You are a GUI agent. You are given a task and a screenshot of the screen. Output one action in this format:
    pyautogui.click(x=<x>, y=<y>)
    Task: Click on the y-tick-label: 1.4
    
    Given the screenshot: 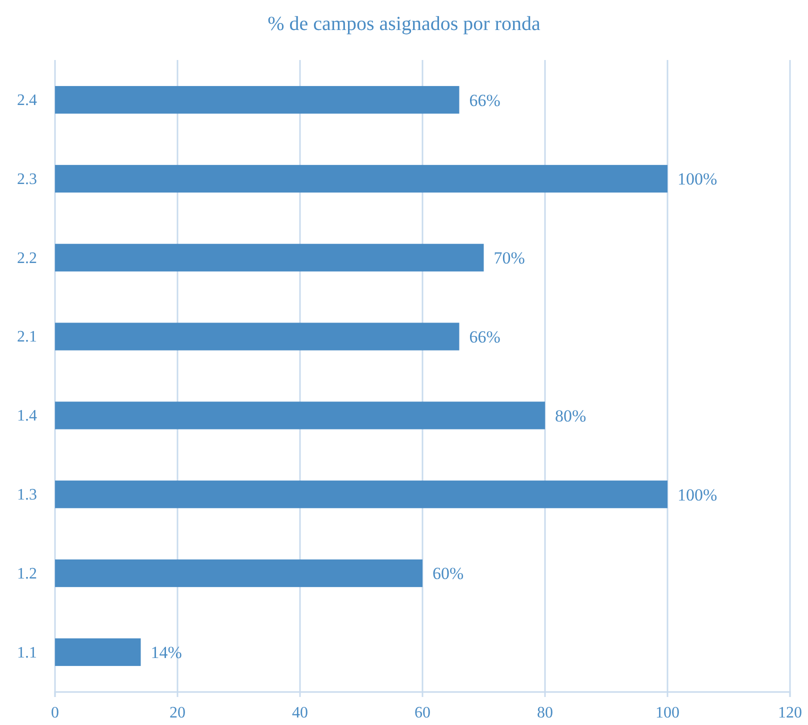 What is the action you would take?
    pyautogui.click(x=27, y=416)
    